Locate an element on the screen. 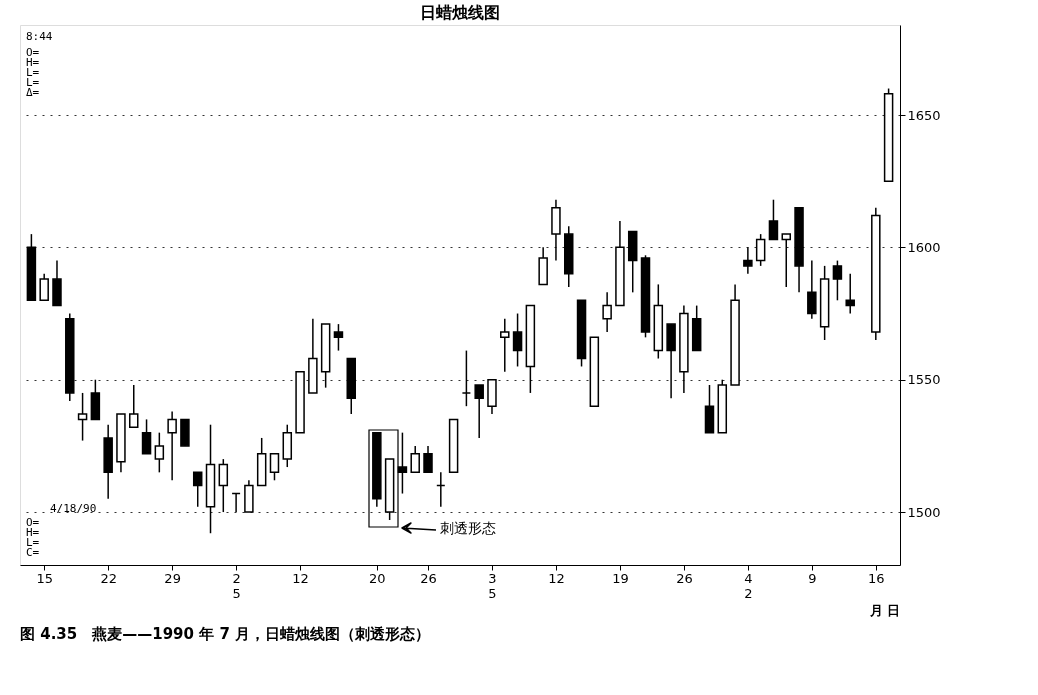 The width and height of the screenshot is (1038, 695). x-tick-label: 15 is located at coordinates (44, 578).